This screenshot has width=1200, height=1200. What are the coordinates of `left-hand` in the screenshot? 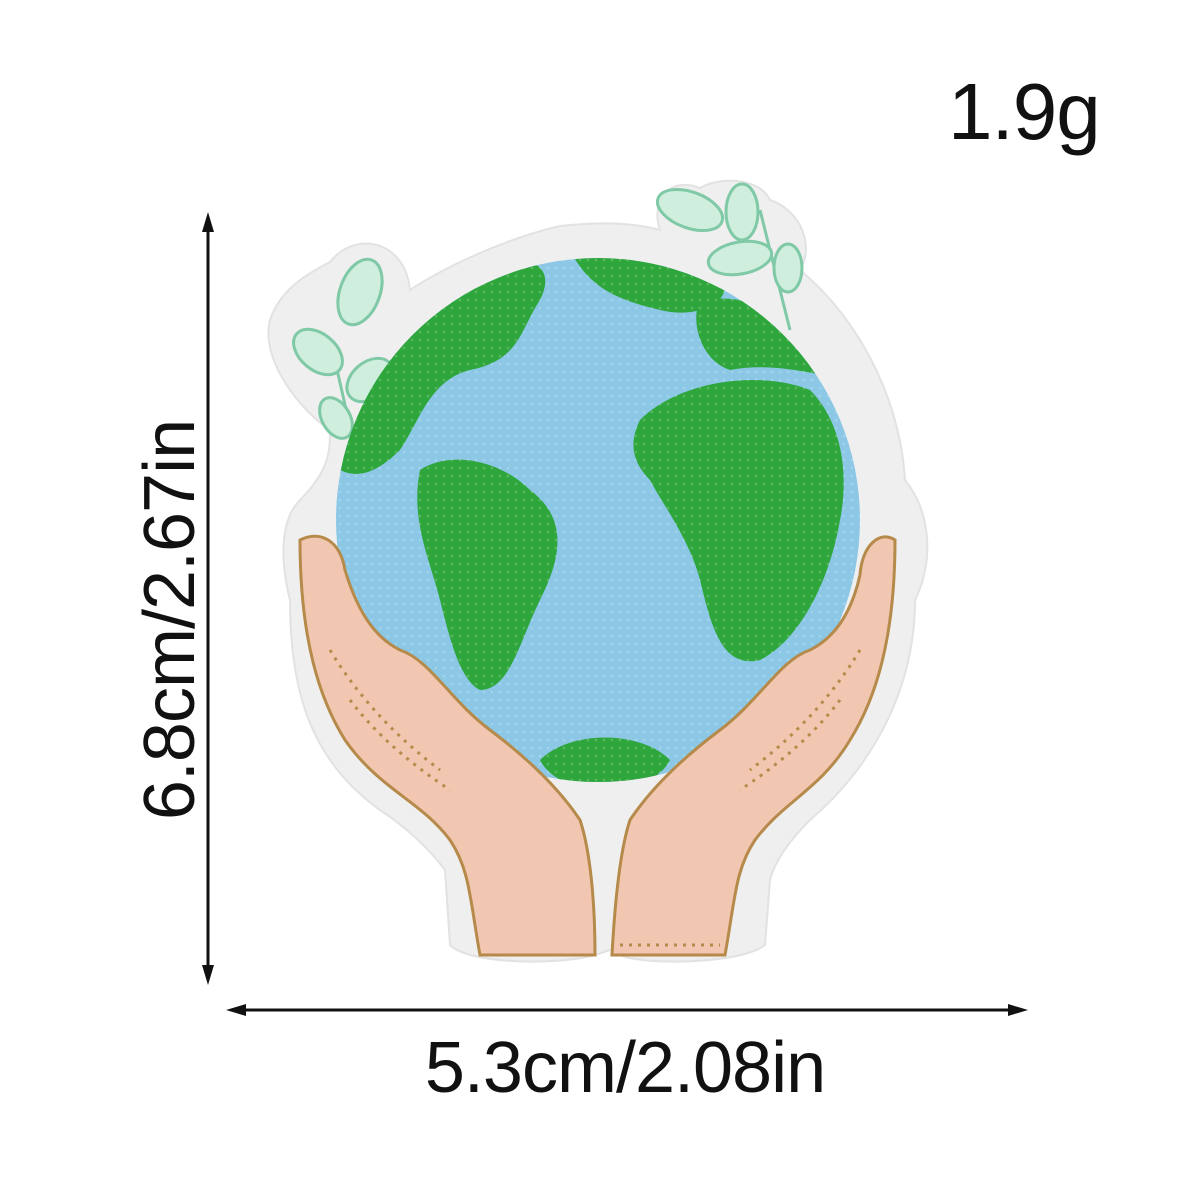 It's located at (447, 745).